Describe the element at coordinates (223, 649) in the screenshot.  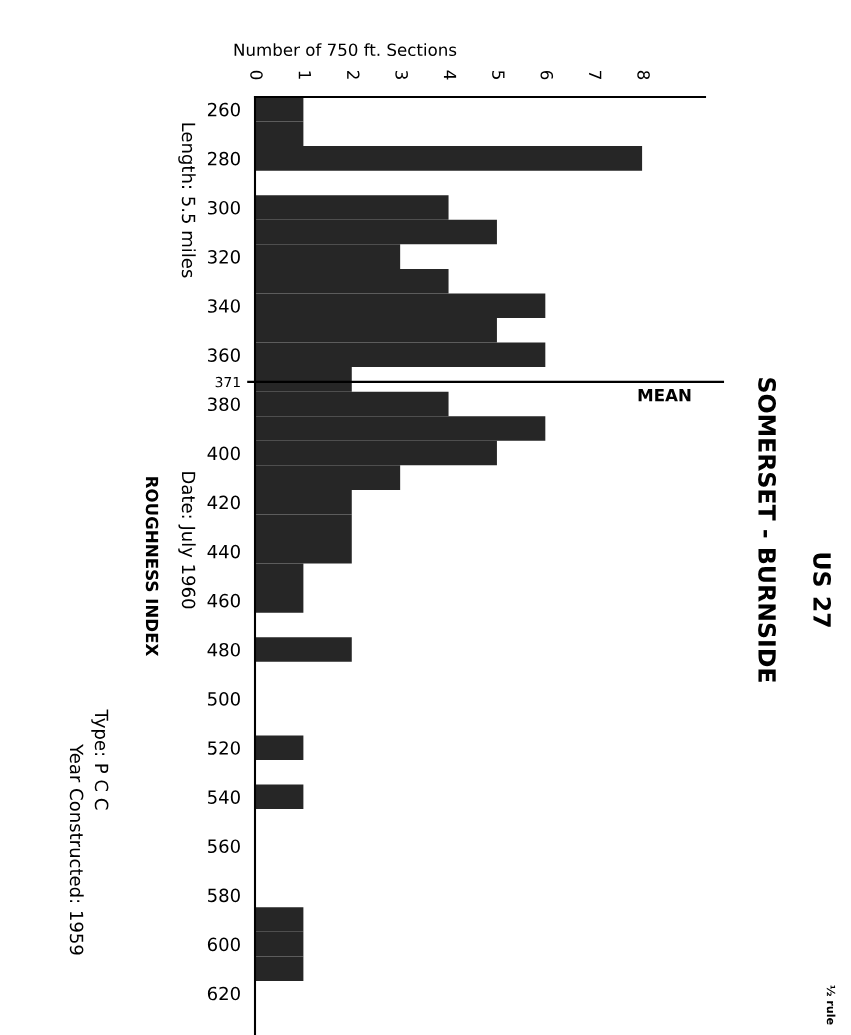
I see `y-tick-label: 480` at that location.